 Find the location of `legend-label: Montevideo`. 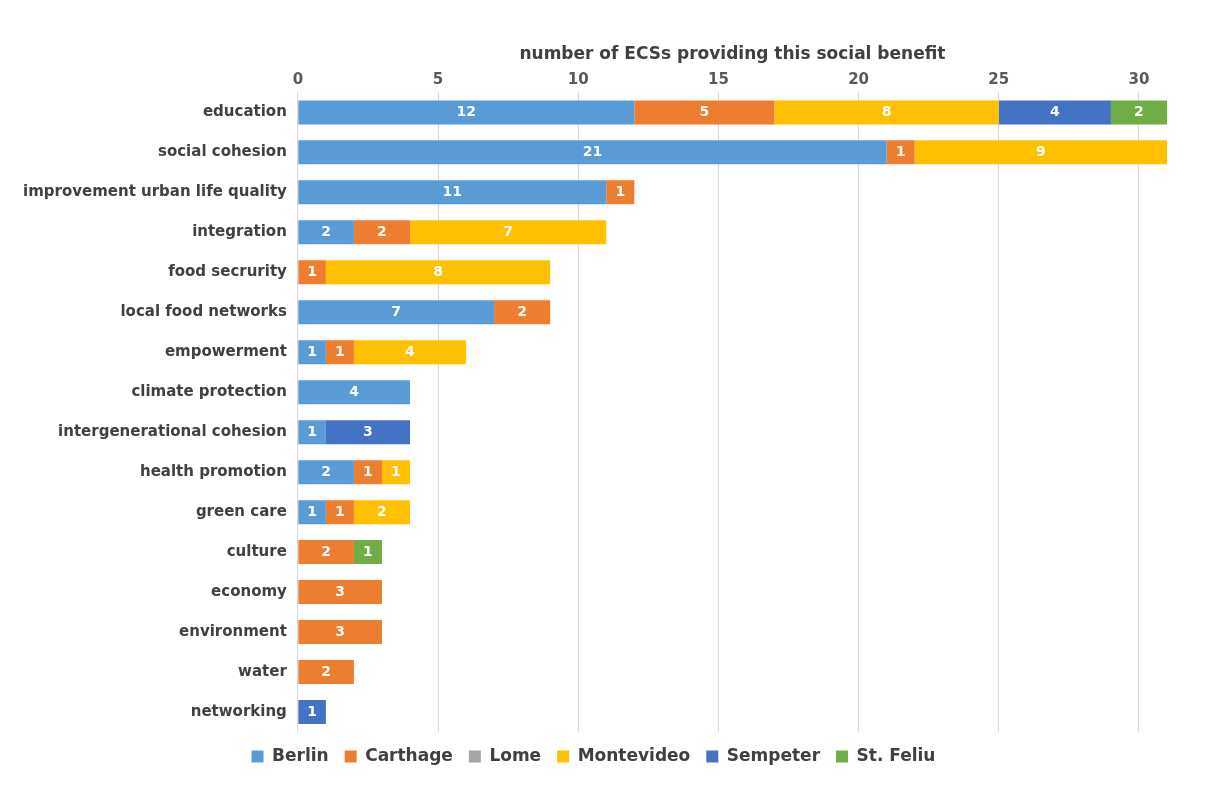

legend-label: Montevideo is located at coordinates (634, 754).